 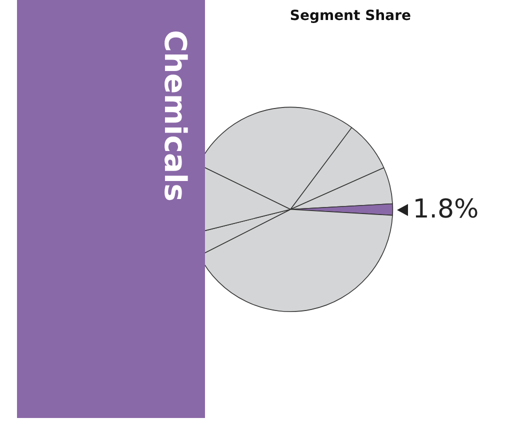 I want to click on chart-title: Segment Share, so click(x=350, y=16).